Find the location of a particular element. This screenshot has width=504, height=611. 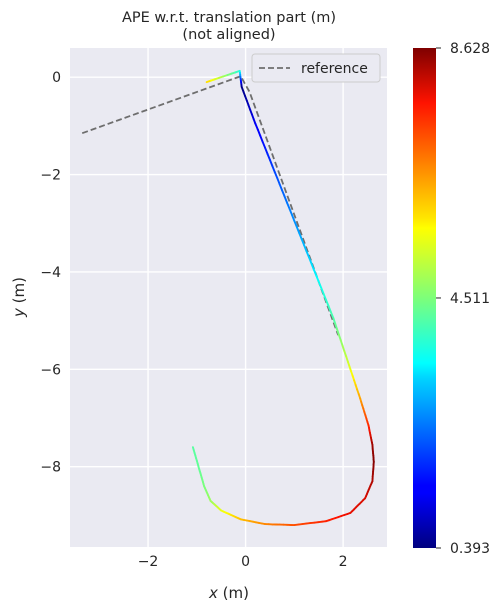

y-tick-label: −6 is located at coordinates (50, 370).